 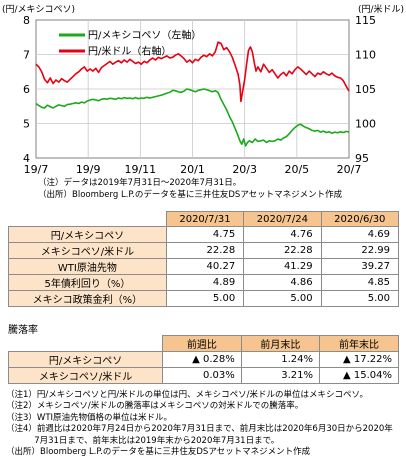 I want to click on value-cell: ▲ 0.28%, so click(x=202, y=359).